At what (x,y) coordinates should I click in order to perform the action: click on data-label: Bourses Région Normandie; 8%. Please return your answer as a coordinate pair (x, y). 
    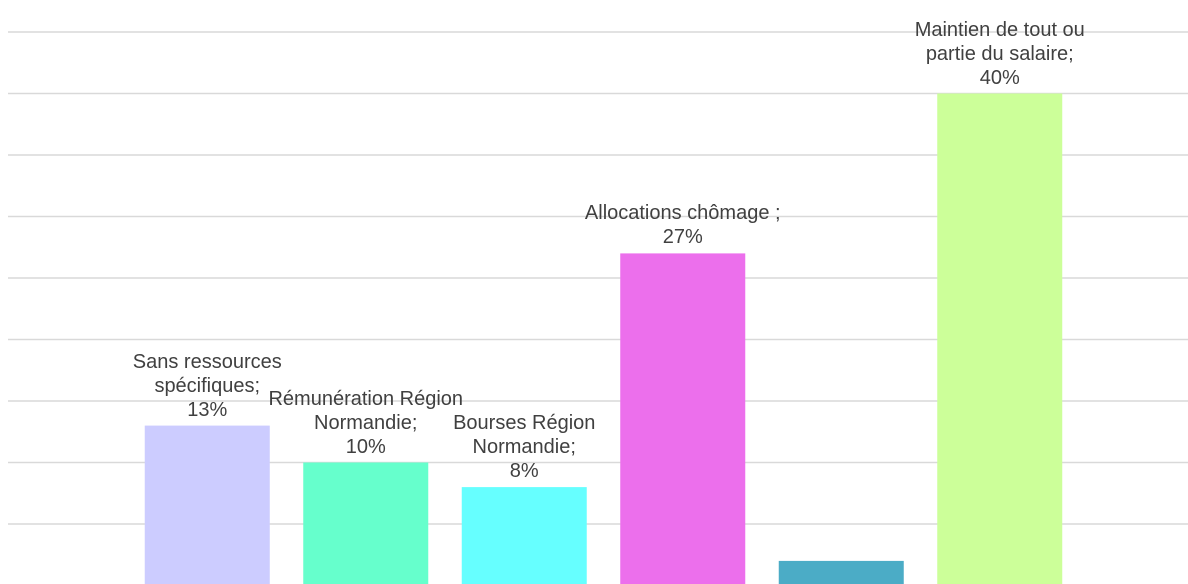
    Looking at the image, I should click on (524, 447).